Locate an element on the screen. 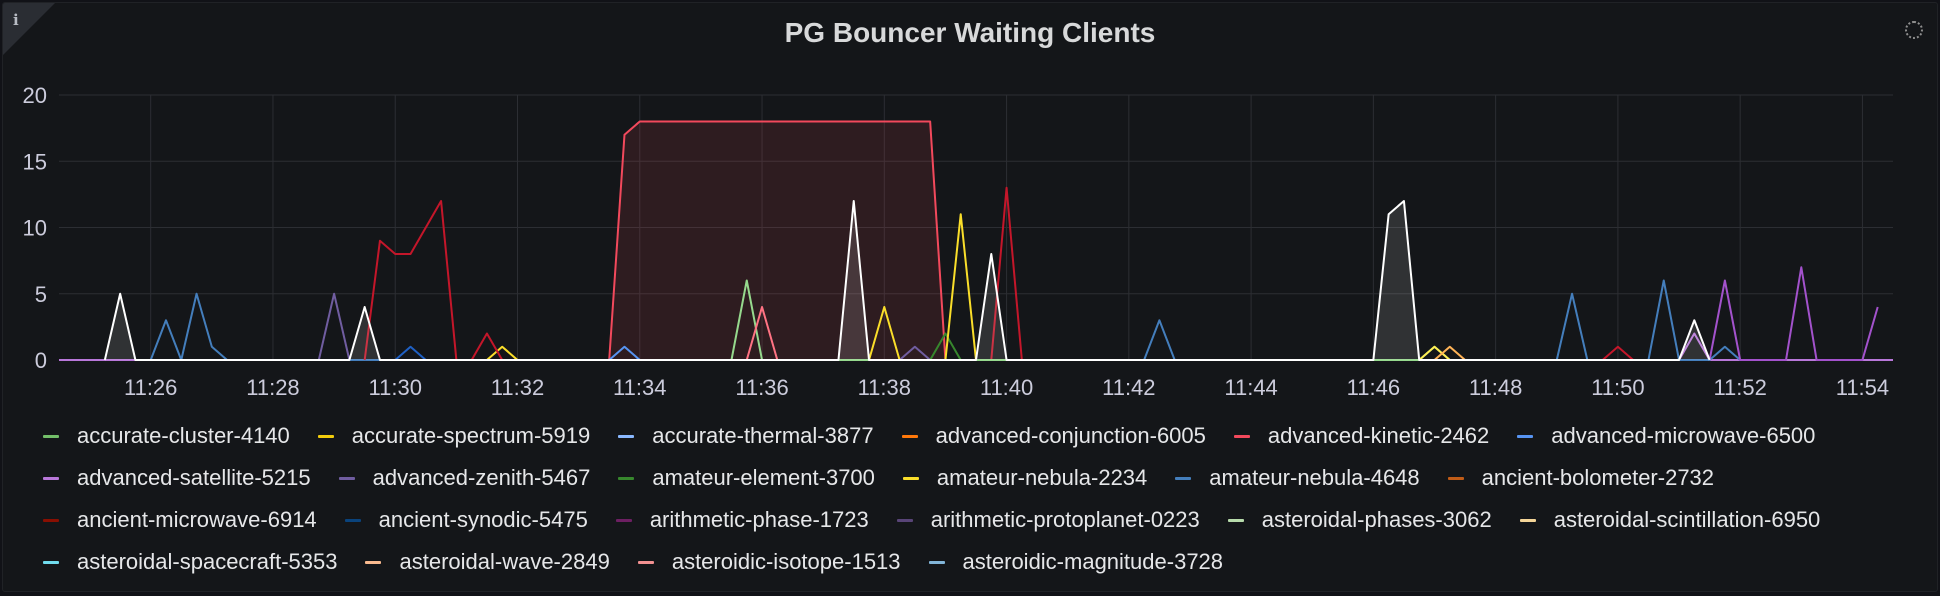 This screenshot has height=596, width=1940. x-tick-label: 11:34 is located at coordinates (639, 387).